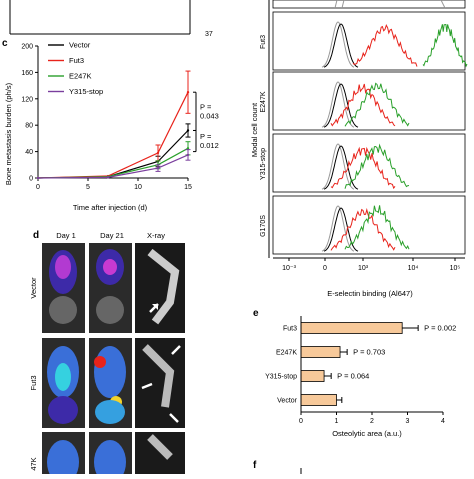 The height and width of the screenshot is (479, 474). What do you see at coordinates (351, 328) in the screenshot?
I see `bar-fut3` at bounding box center [351, 328].